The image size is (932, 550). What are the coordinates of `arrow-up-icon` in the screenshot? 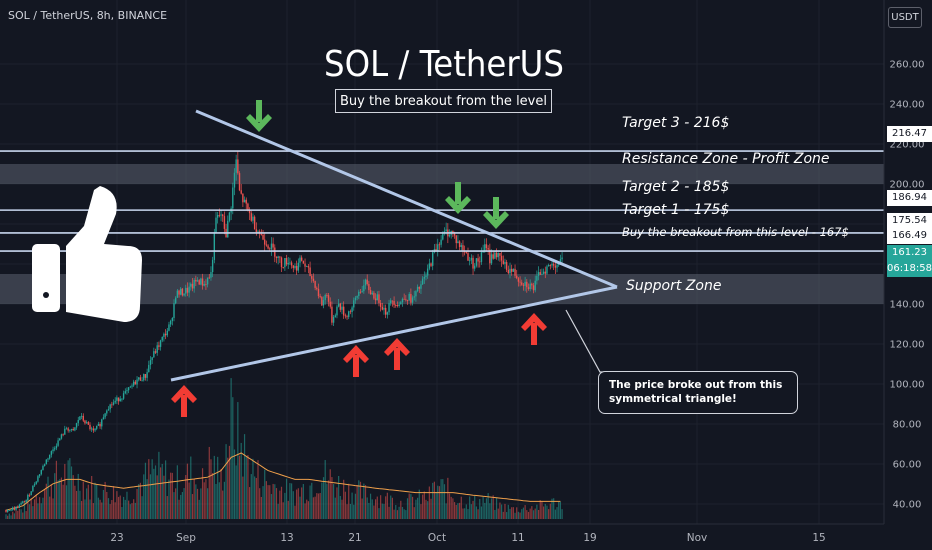 It's located at (184, 401).